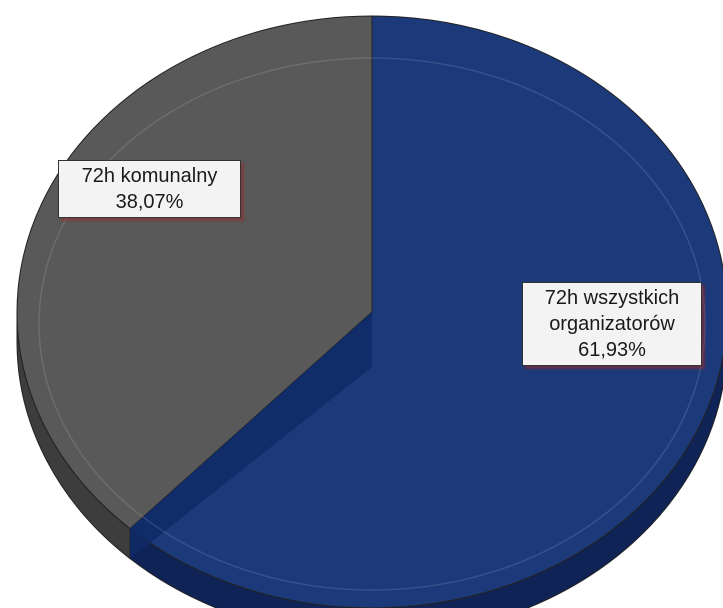 The width and height of the screenshot is (723, 608). I want to click on data-label-wszystkich: 72h wszystkich organizatorów 61,93%, so click(612, 324).